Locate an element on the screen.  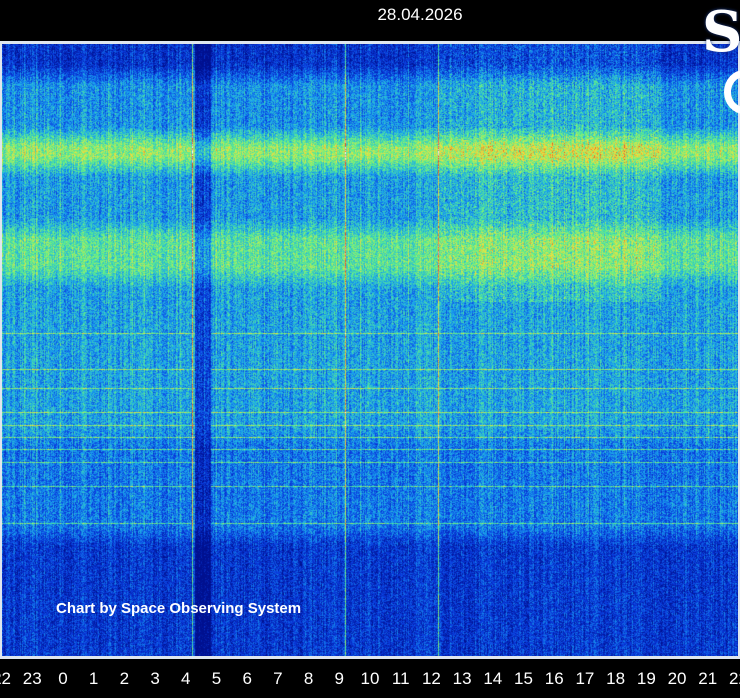
x-tick-label: 12 is located at coordinates (431, 678).